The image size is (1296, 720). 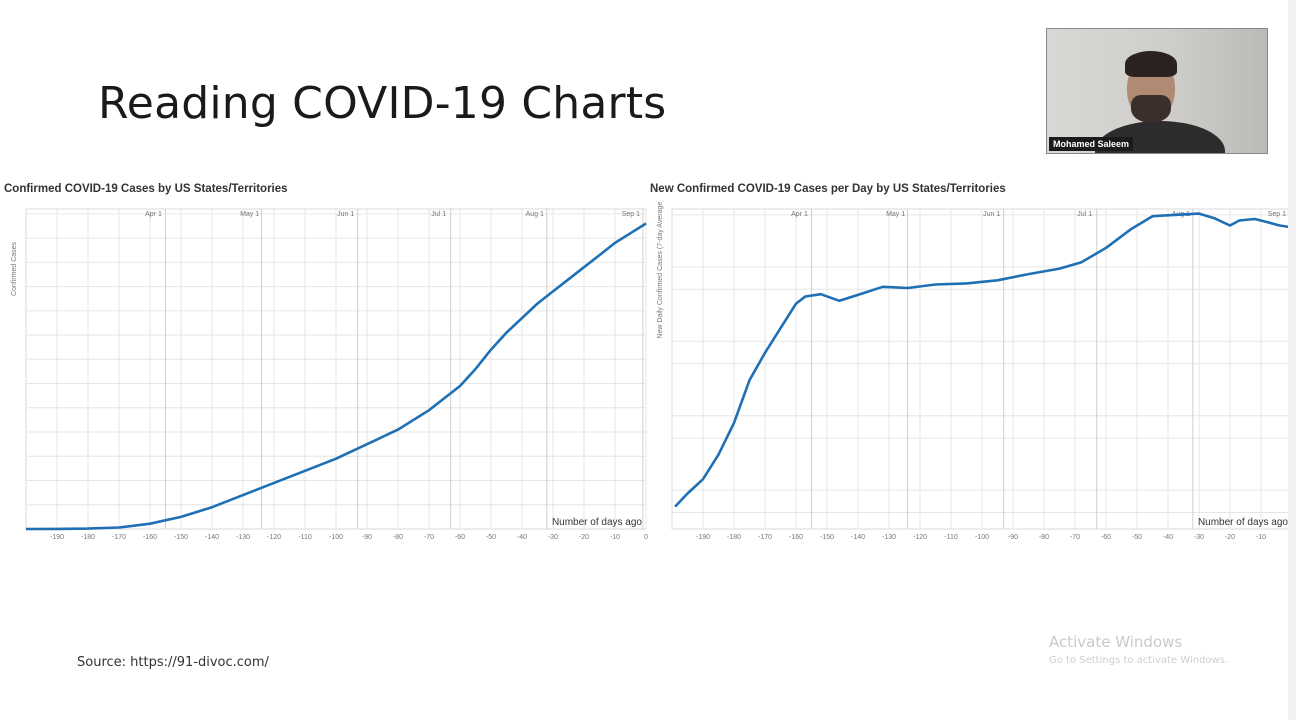 What do you see at coordinates (1116, 642) in the screenshot?
I see `activate-windows-title: Activate Windows` at bounding box center [1116, 642].